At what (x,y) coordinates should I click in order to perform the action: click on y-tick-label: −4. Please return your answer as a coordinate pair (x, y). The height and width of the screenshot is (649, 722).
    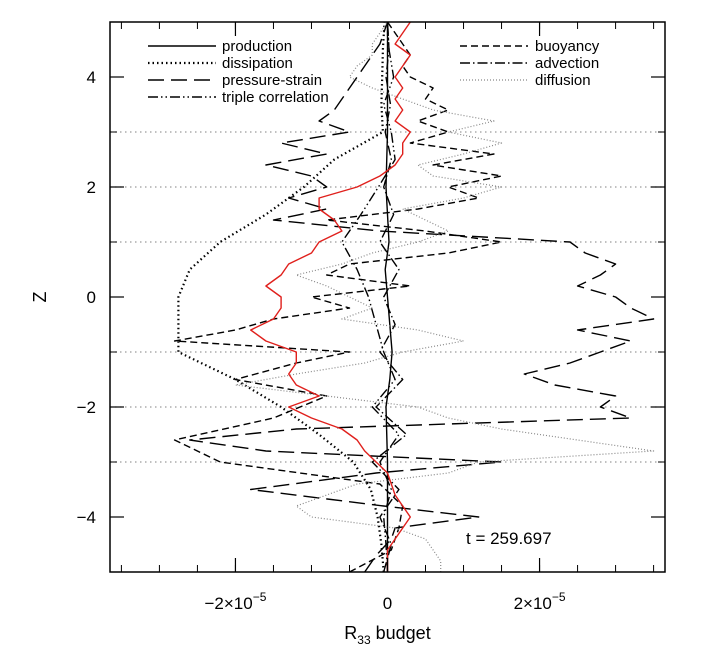
    Looking at the image, I should click on (86, 517).